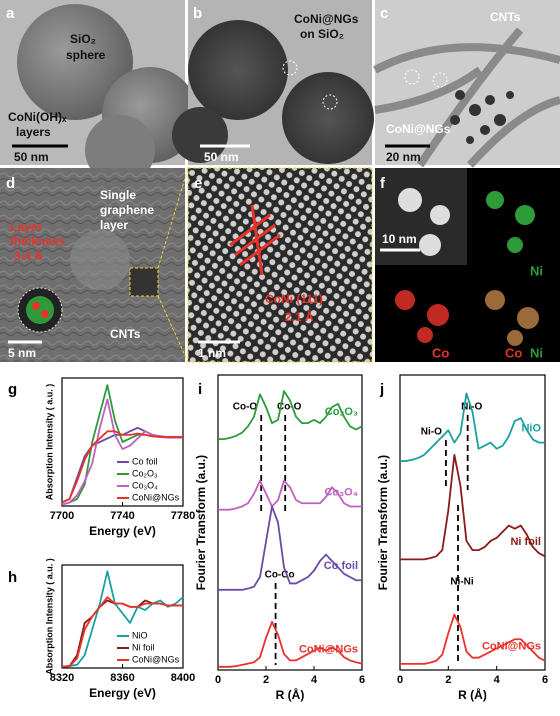  I want to click on panel-letter: e, so click(198, 183).